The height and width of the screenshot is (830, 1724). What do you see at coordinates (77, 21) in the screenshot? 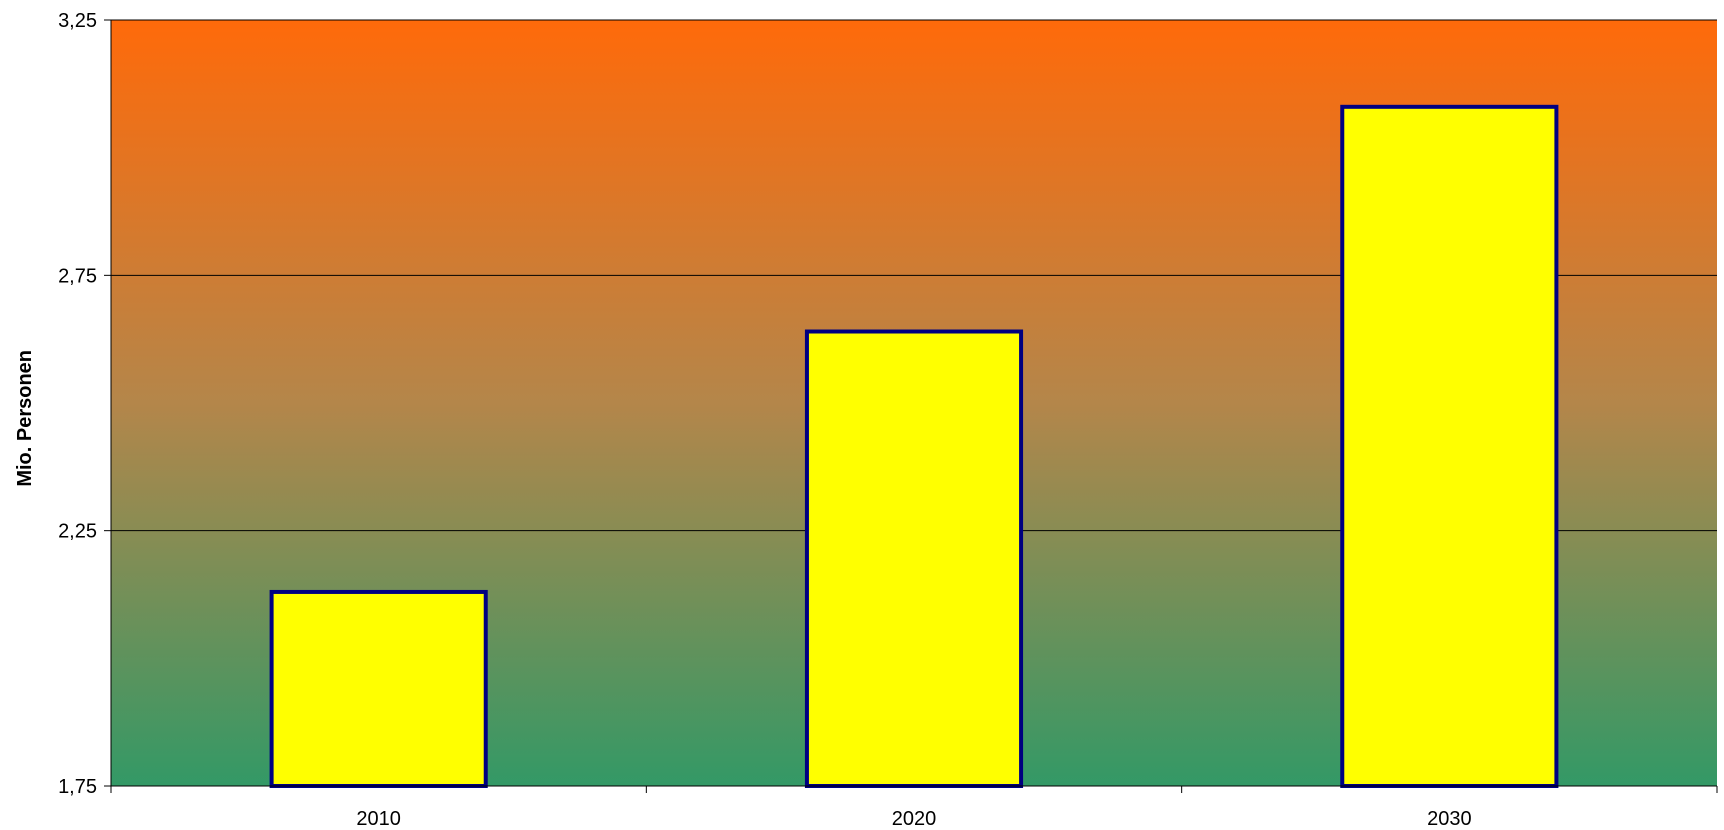
I see `y-tick-label: 3,25` at bounding box center [77, 21].